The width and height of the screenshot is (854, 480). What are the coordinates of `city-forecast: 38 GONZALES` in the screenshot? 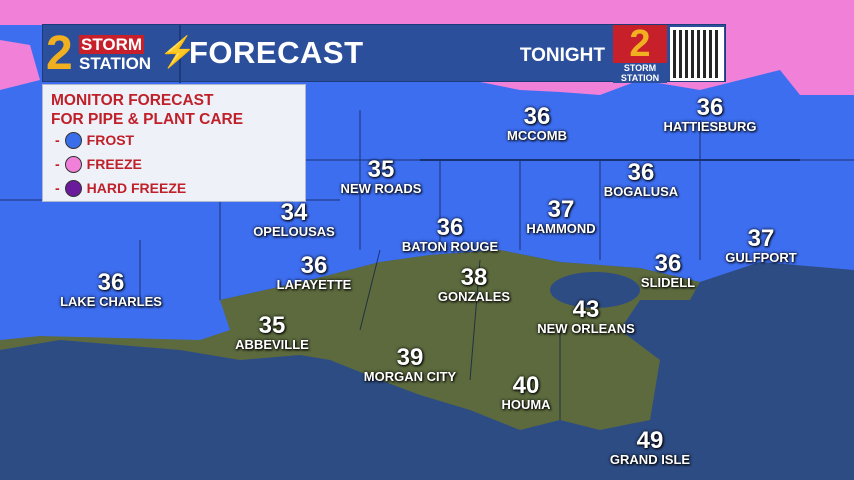 It's located at (474, 285).